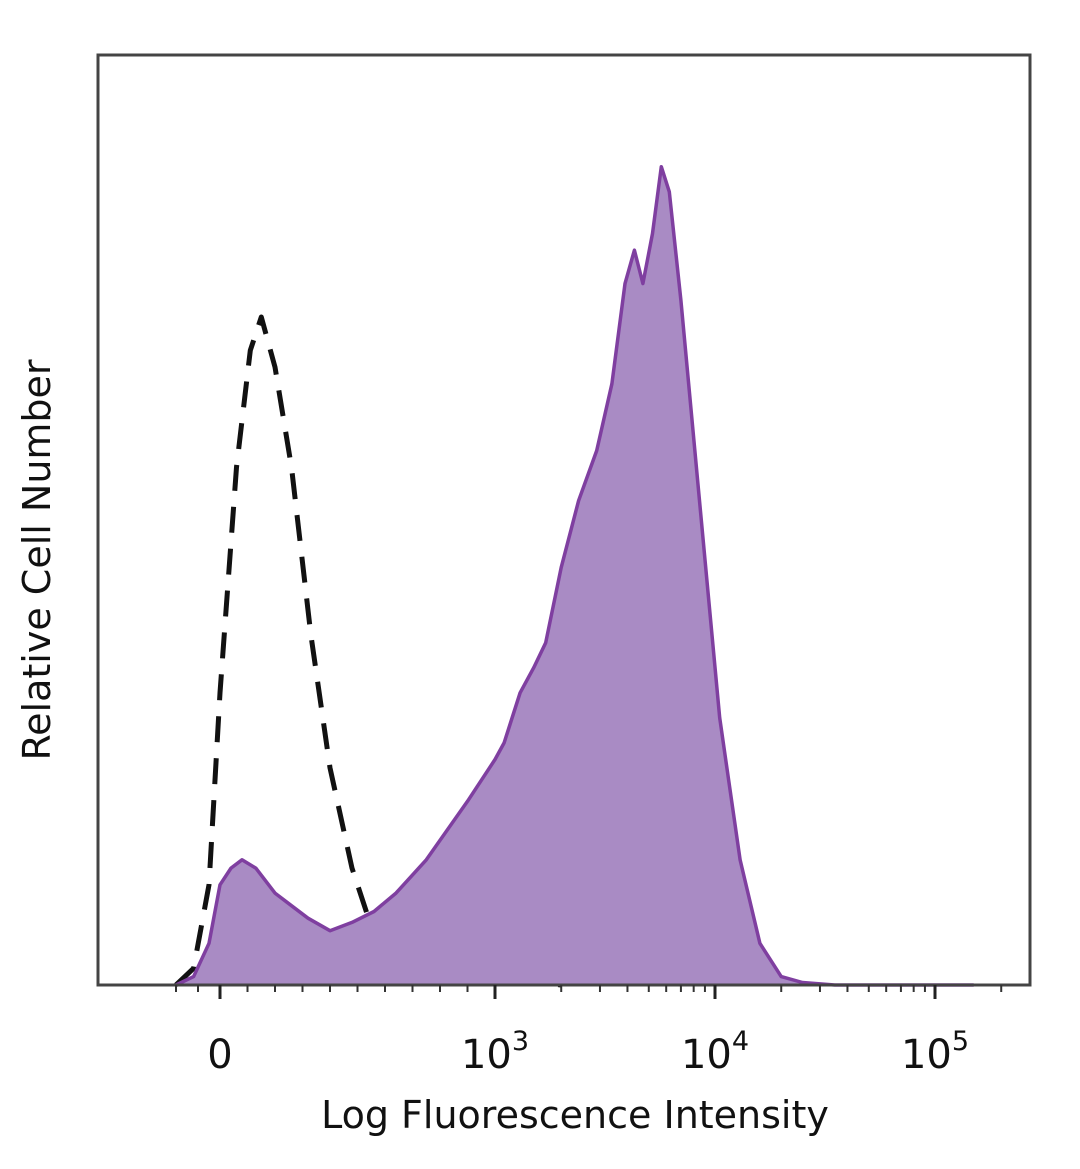 The height and width of the screenshot is (1169, 1080). Describe the element at coordinates (935, 1052) in the screenshot. I see `x-tick-label: 10⁵` at that location.